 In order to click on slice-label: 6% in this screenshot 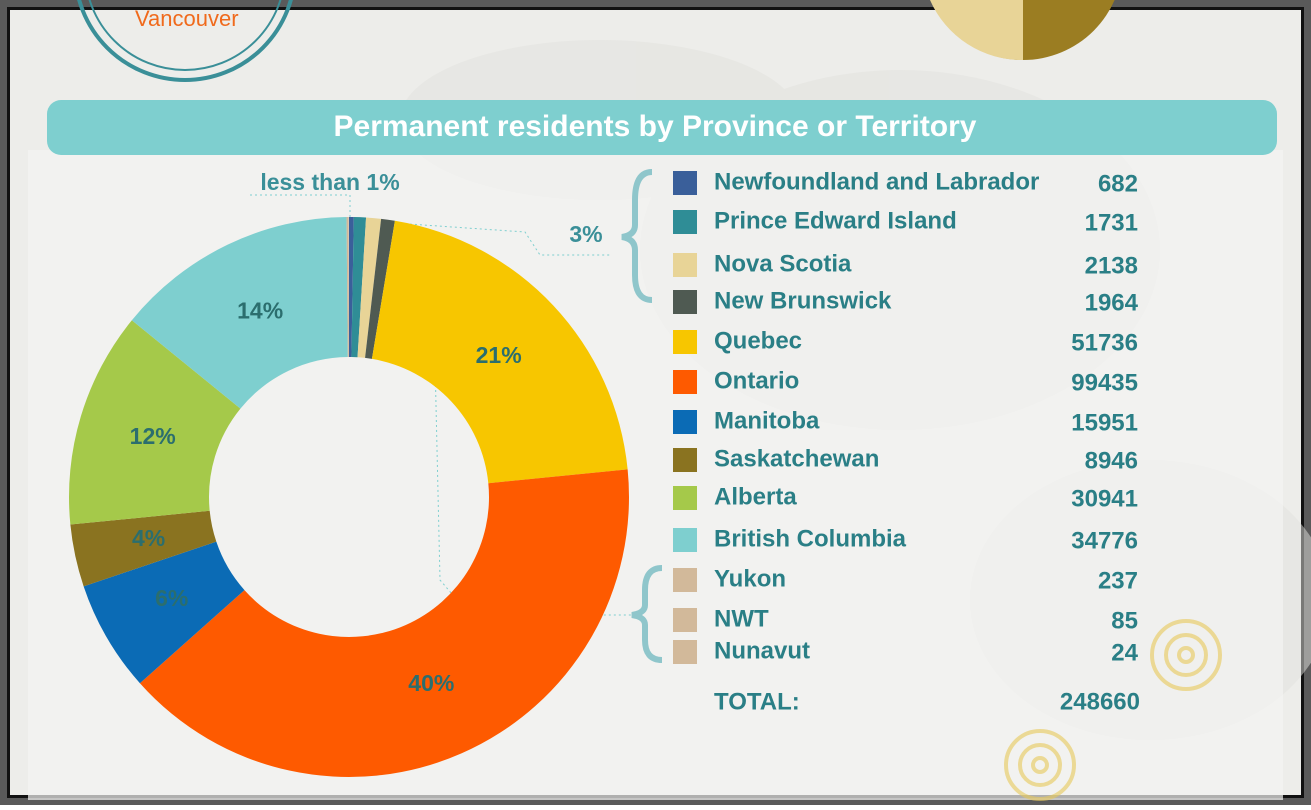, I will do `click(171, 598)`.